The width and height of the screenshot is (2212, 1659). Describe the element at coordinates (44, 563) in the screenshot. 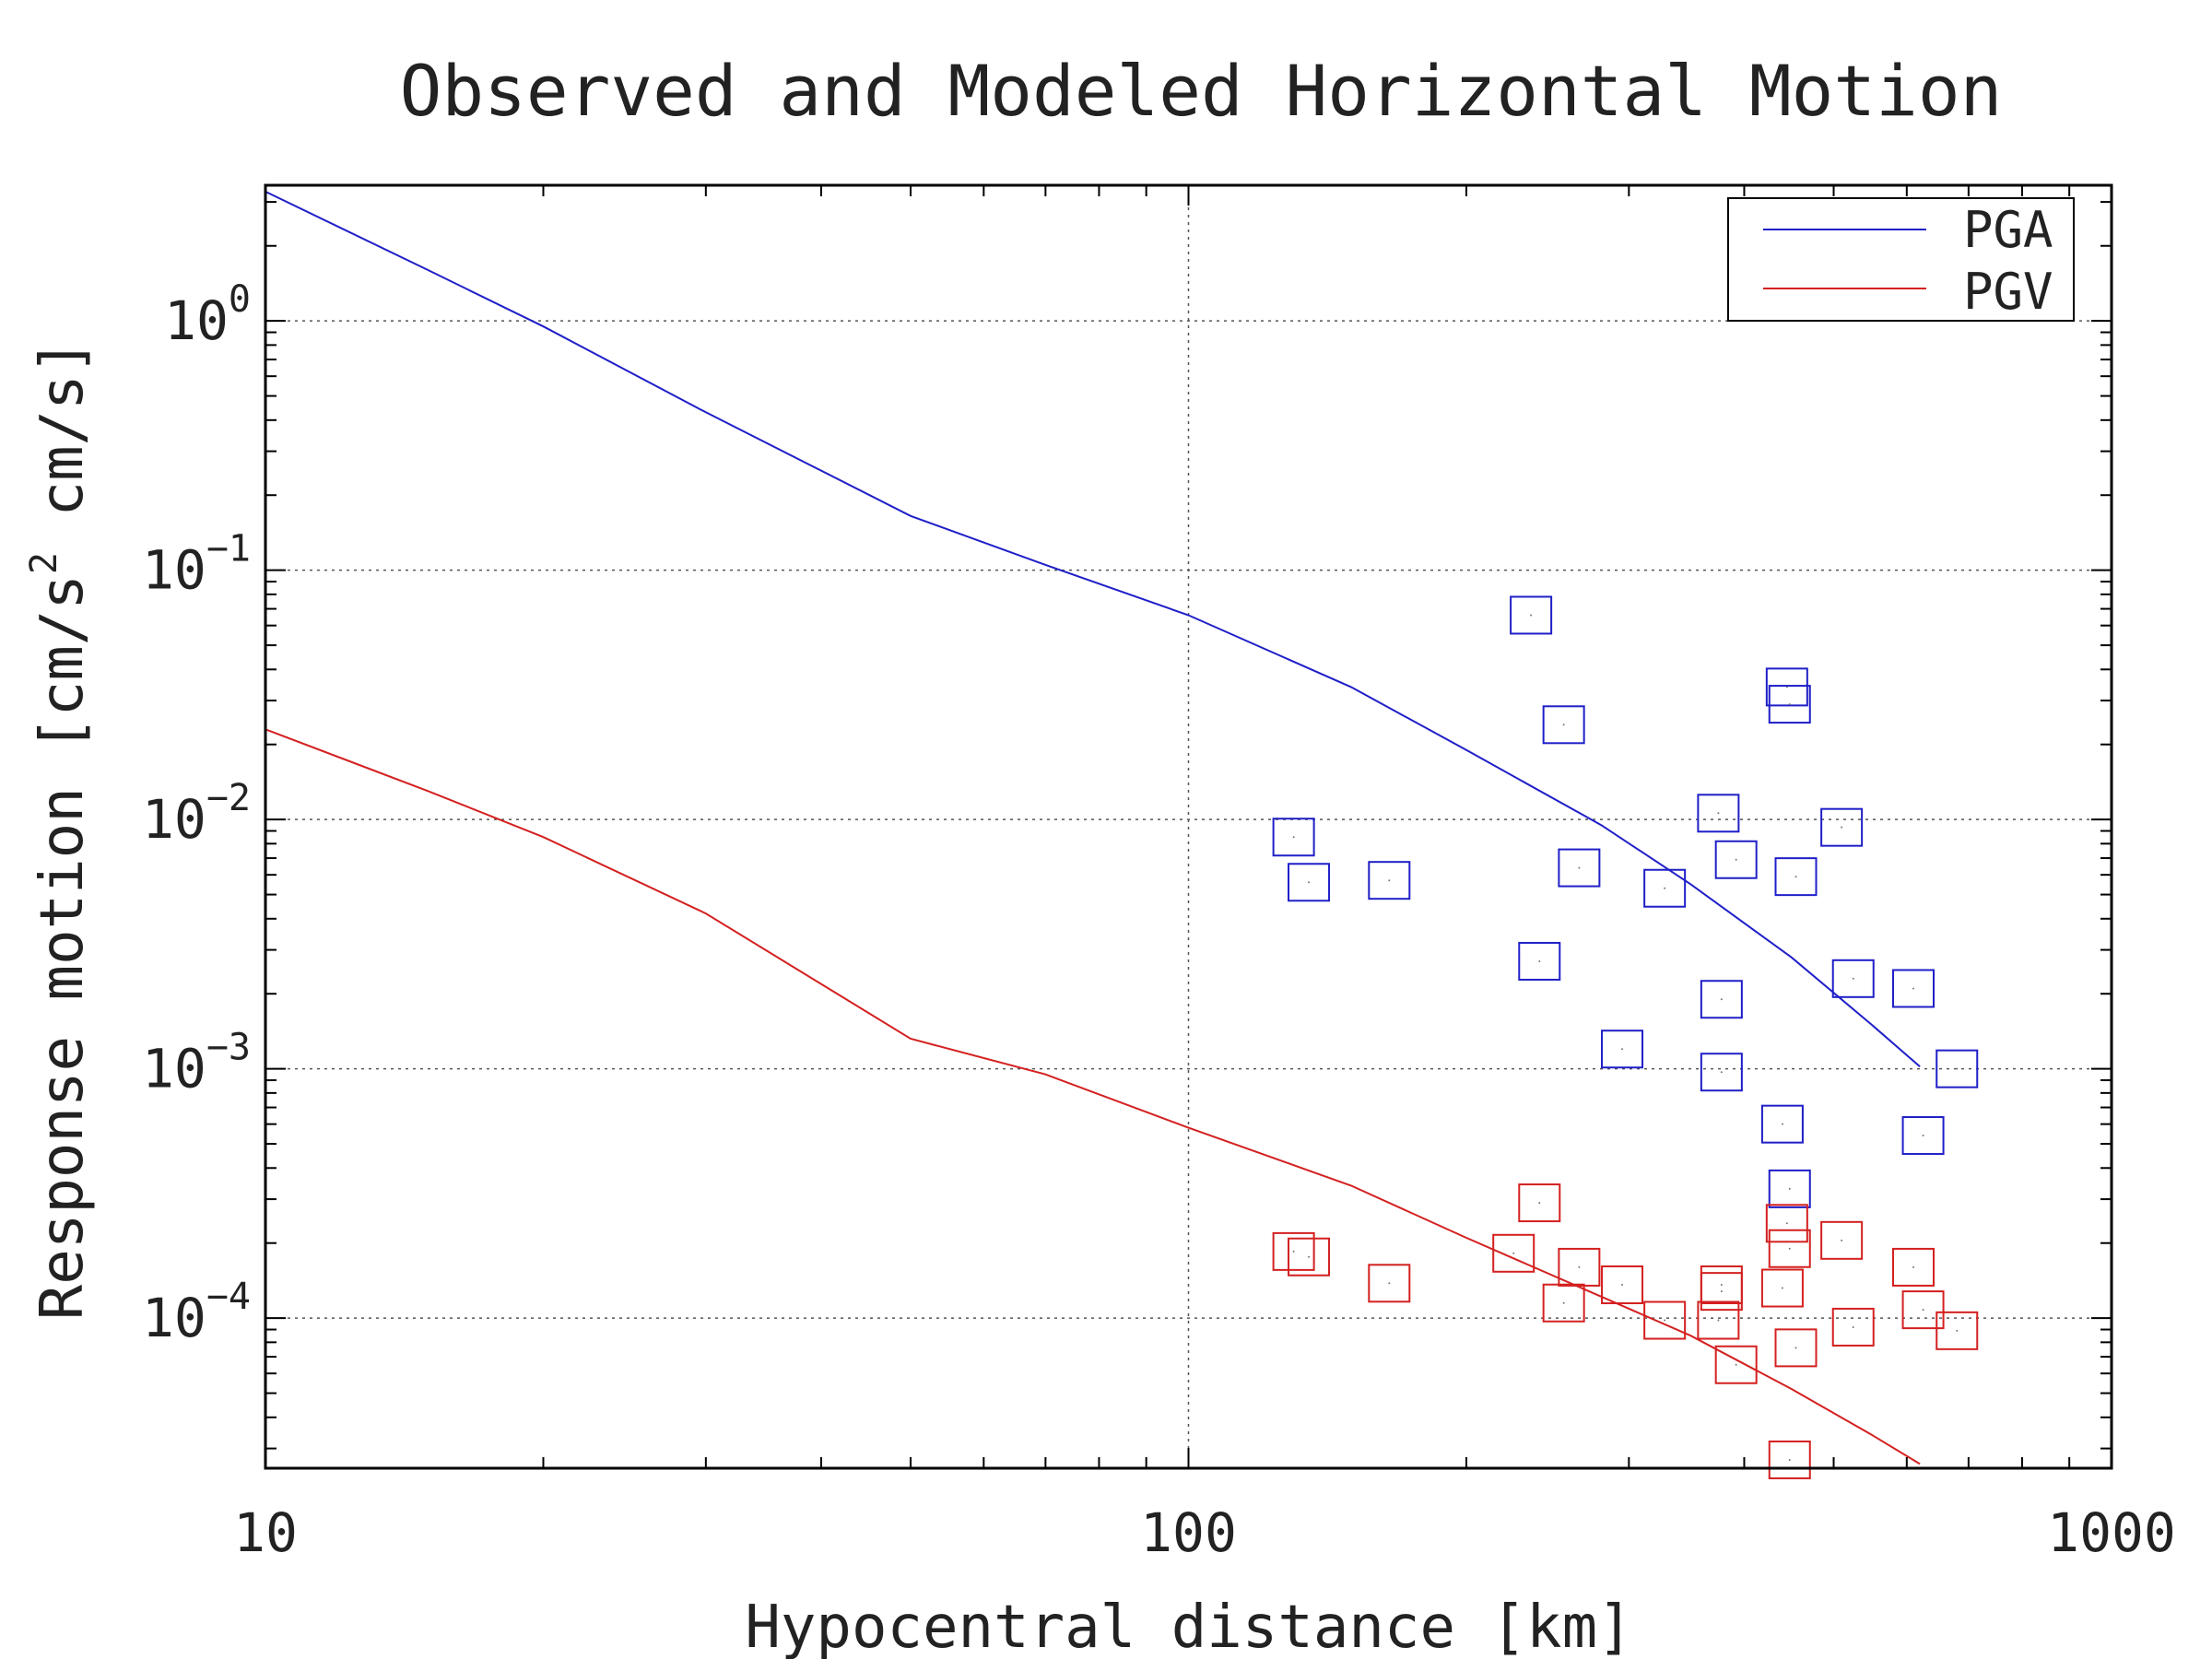

I see `y-axis-label-sup: 2` at that location.